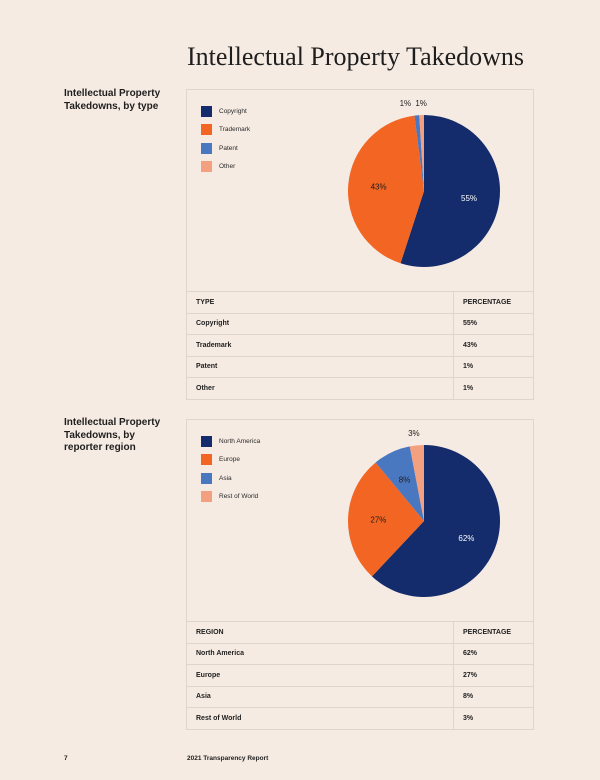  Describe the element at coordinates (466, 538) in the screenshot. I see `slice-label-north-america: 62%` at that location.